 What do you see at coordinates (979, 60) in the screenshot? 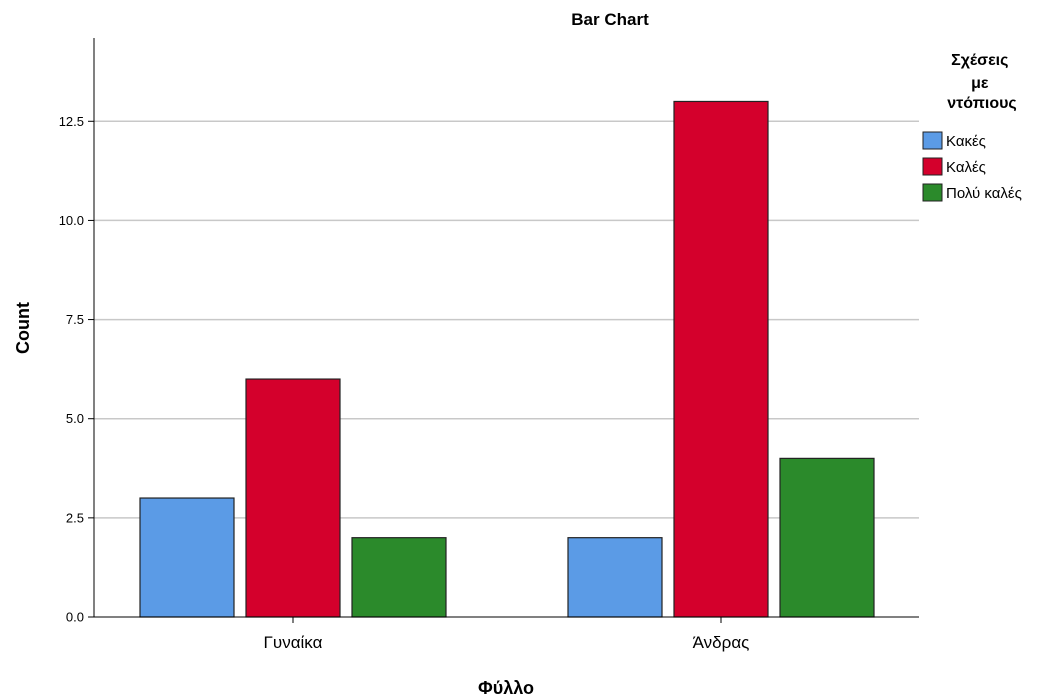
I see `legend-title-line: Σχέσεις` at bounding box center [979, 60].